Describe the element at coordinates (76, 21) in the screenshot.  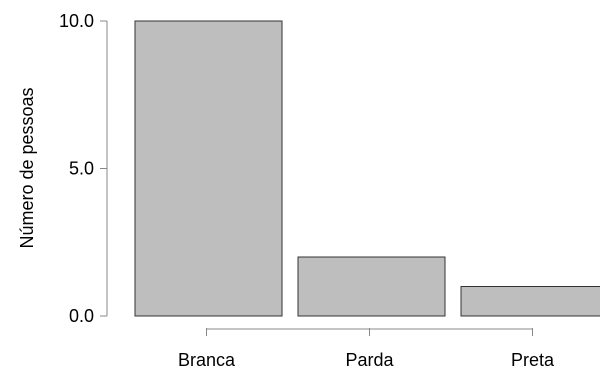
I see `y-tick-label: 10.0` at that location.